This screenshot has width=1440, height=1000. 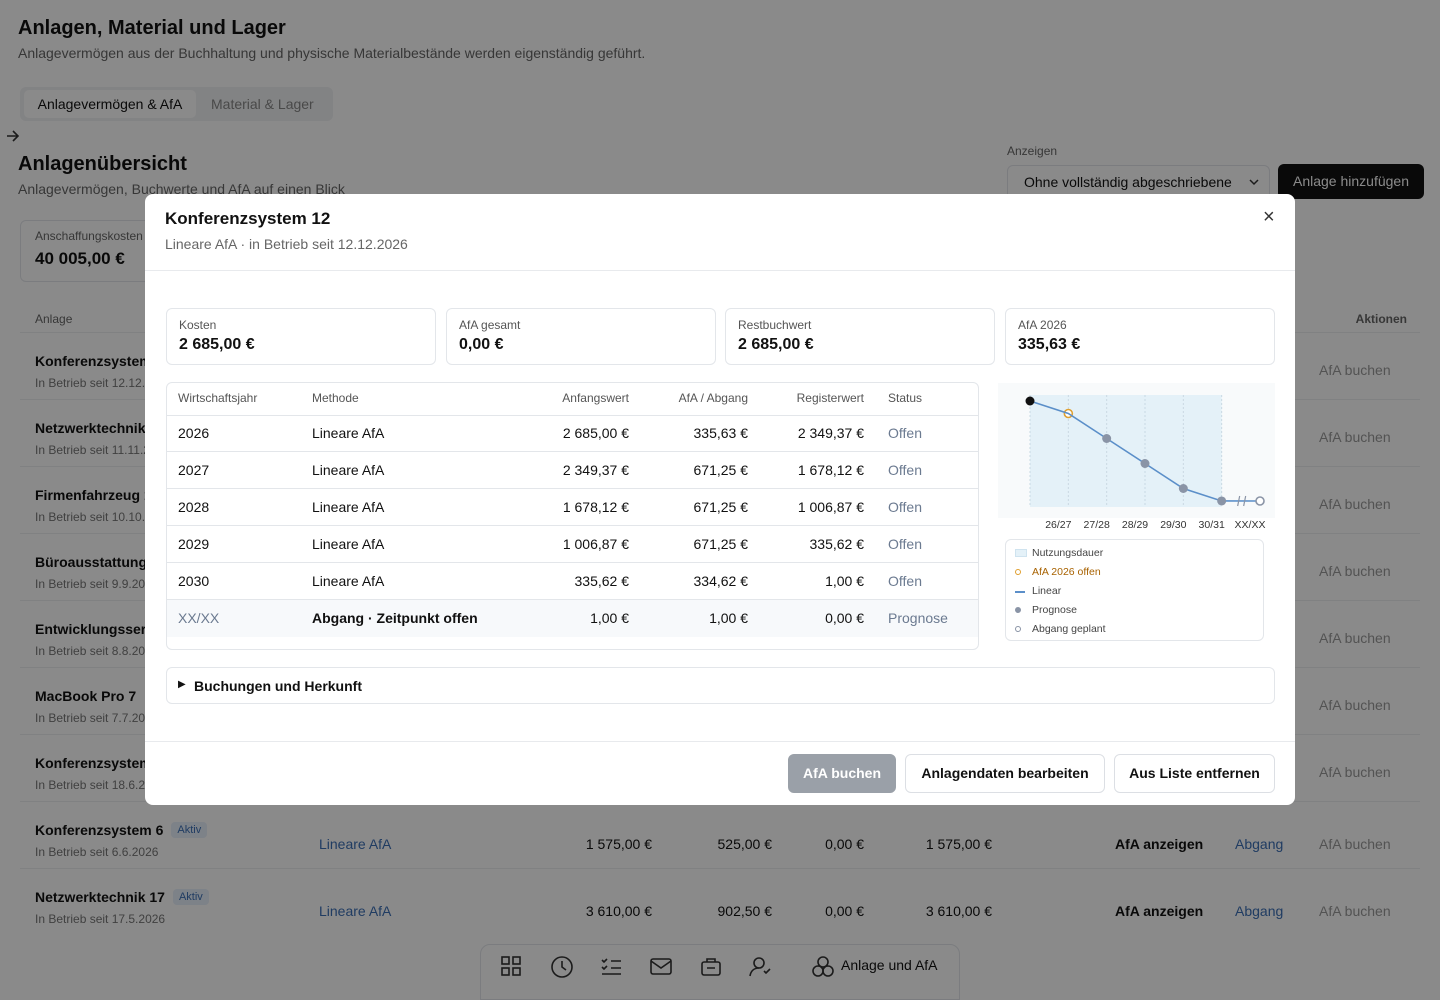 What do you see at coordinates (262, 104) in the screenshot?
I see `tab: Material & Lager` at bounding box center [262, 104].